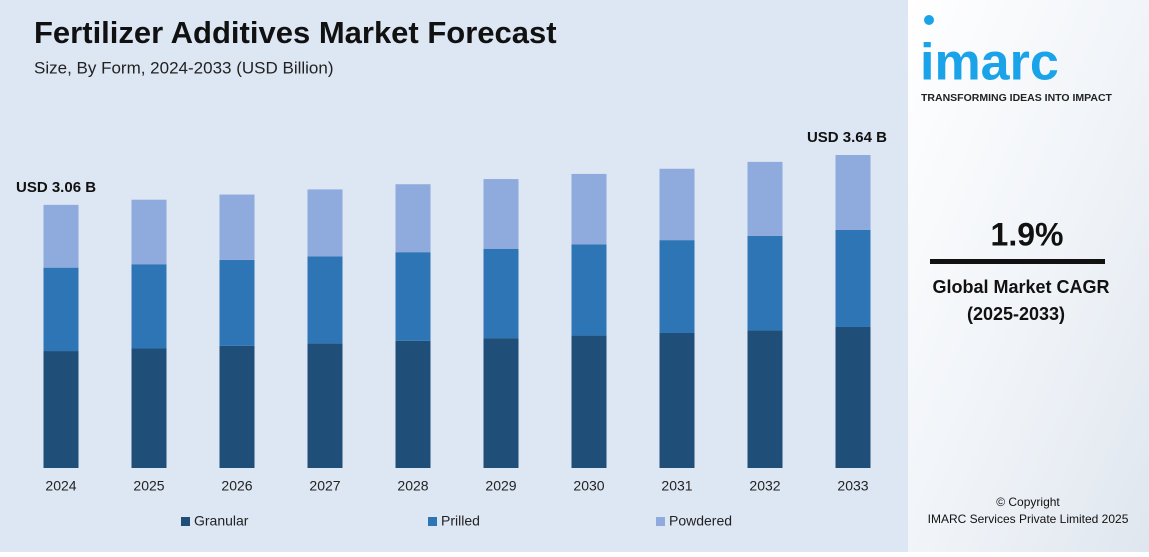  Describe the element at coordinates (1027, 234) in the screenshot. I see `cagr-value: 1.9%` at that location.